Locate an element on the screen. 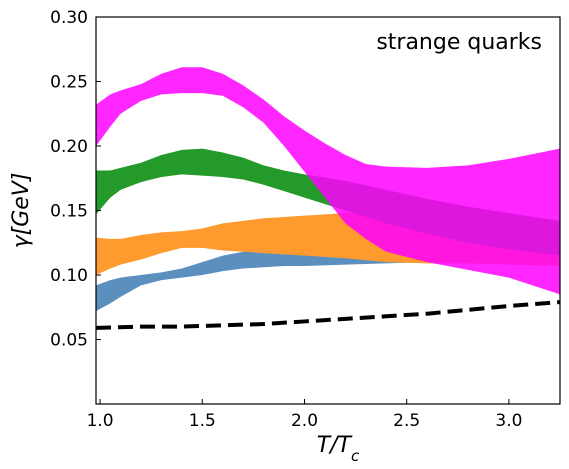 Image resolution: width=569 pixels, height=469 pixels. y-tick-label: 0.30 is located at coordinates (69, 18).